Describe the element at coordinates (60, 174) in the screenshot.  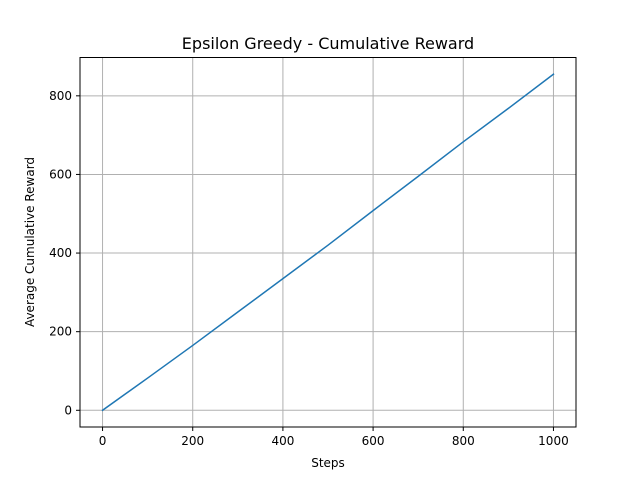
I see `y-tick-label: 600` at that location.